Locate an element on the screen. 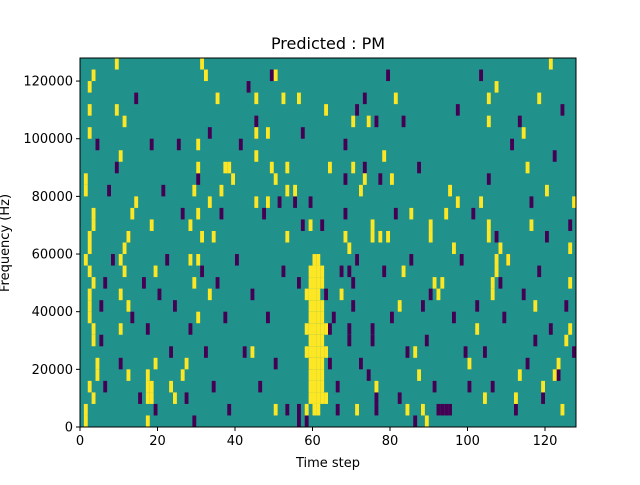  x-tick-label: 20 is located at coordinates (157, 441).